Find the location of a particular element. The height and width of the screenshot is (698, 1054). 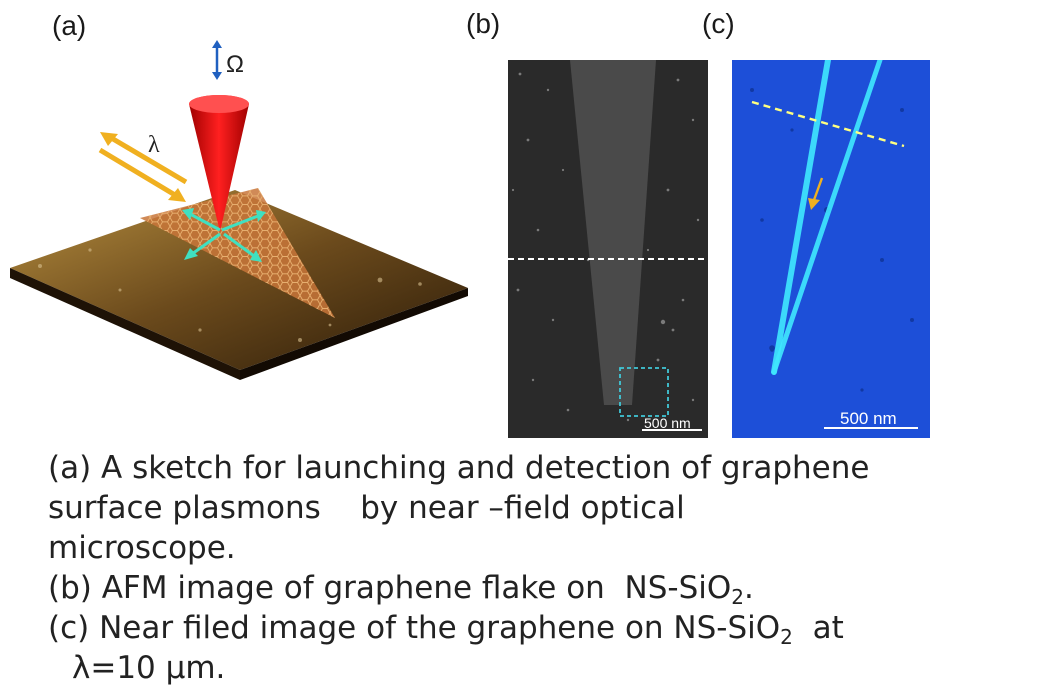

caption-line-a3: microscope. is located at coordinates (142, 548).